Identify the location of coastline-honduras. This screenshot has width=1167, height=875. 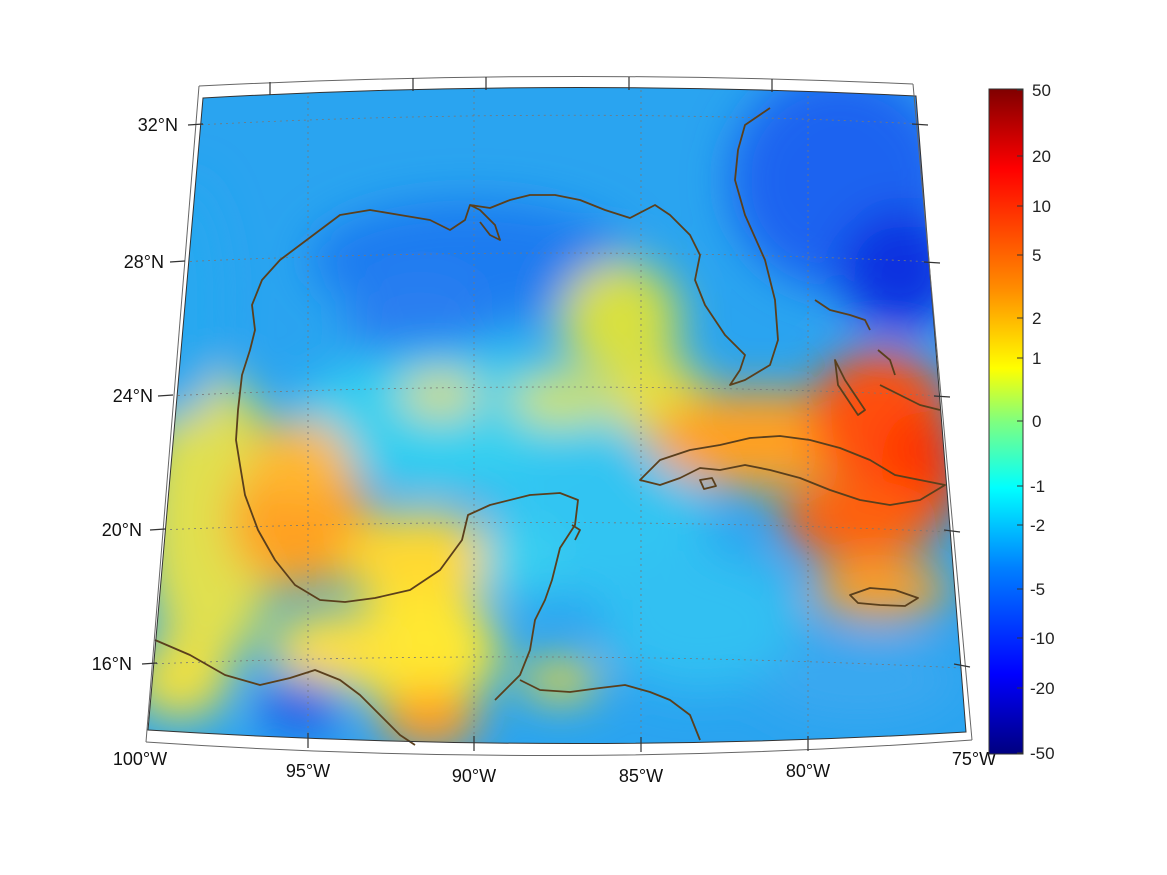
(610, 710).